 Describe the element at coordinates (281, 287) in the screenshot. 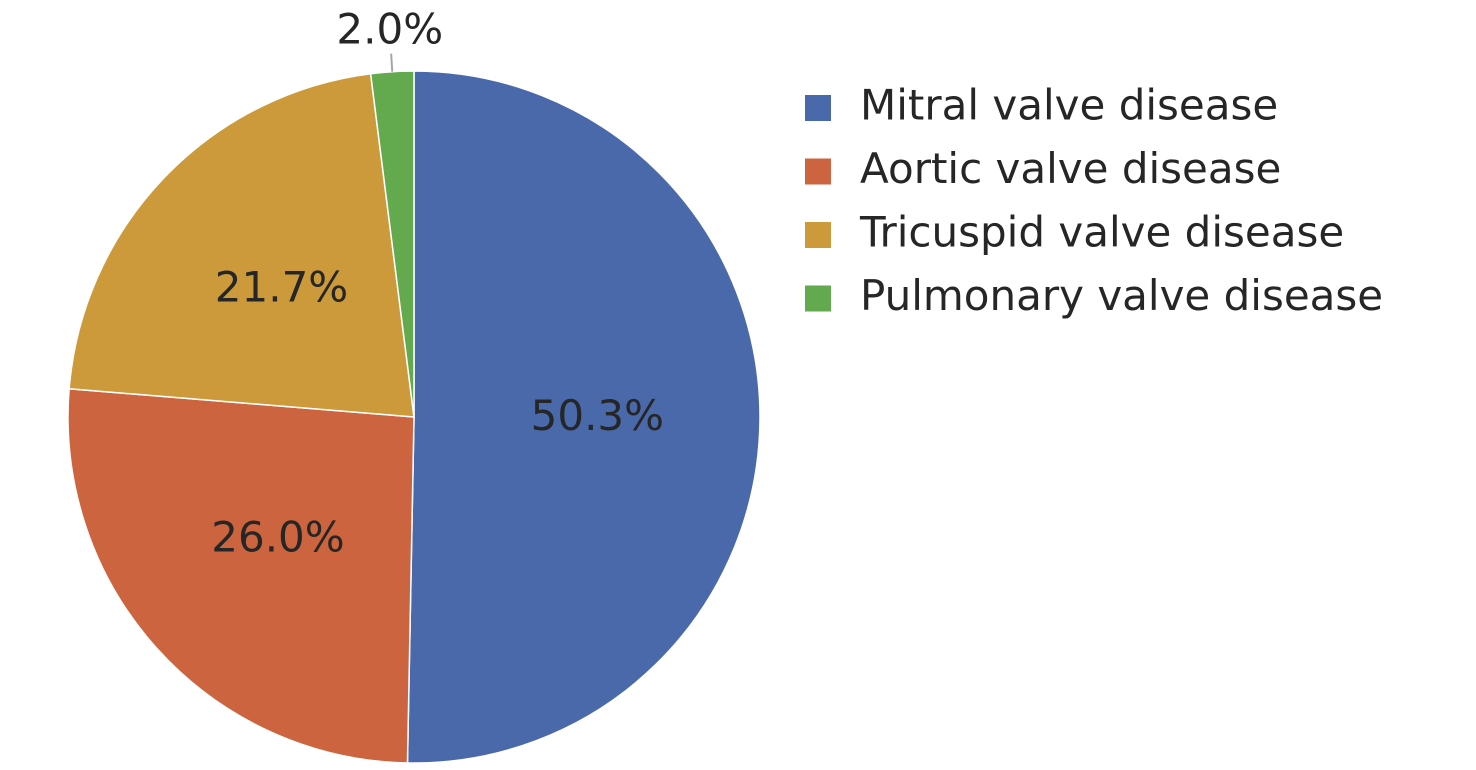

I see `data-label: 21.7%` at that location.